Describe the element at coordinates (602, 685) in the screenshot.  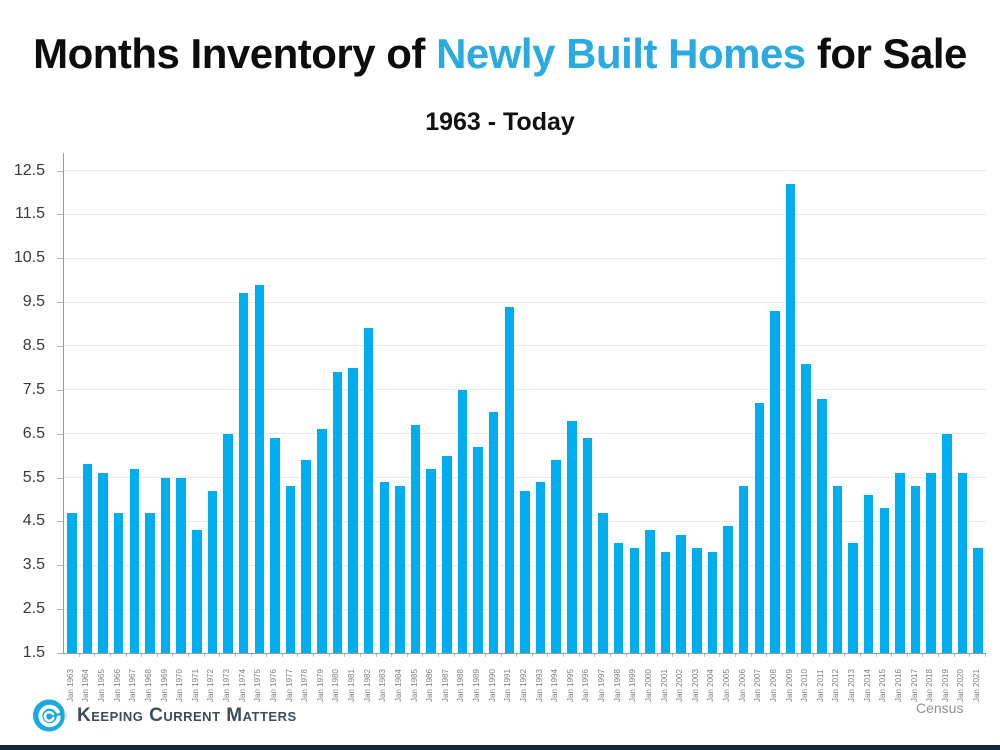
I see `x-tick-label: Jan 1997` at that location.